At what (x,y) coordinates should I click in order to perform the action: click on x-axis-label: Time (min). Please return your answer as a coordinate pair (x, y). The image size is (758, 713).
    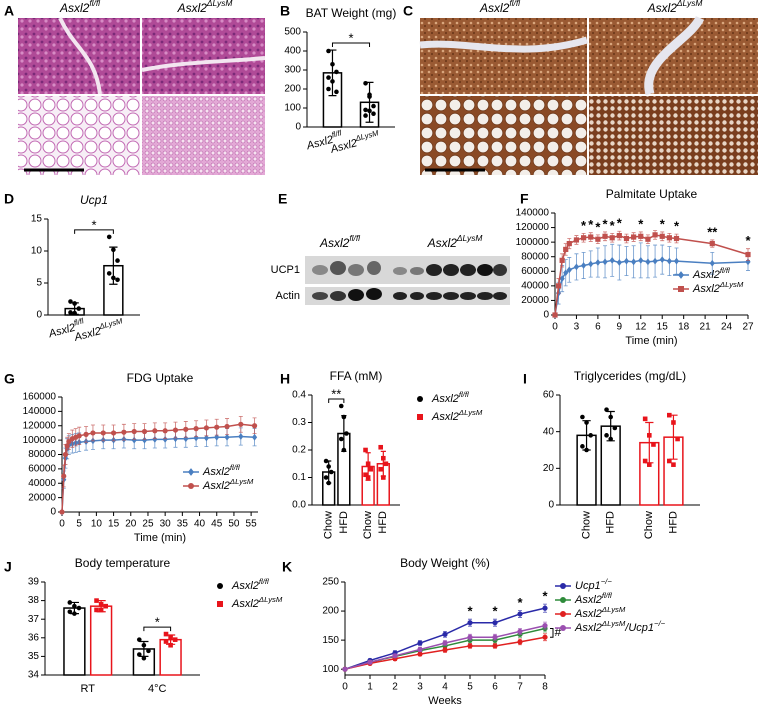
    Looking at the image, I should click on (160, 538).